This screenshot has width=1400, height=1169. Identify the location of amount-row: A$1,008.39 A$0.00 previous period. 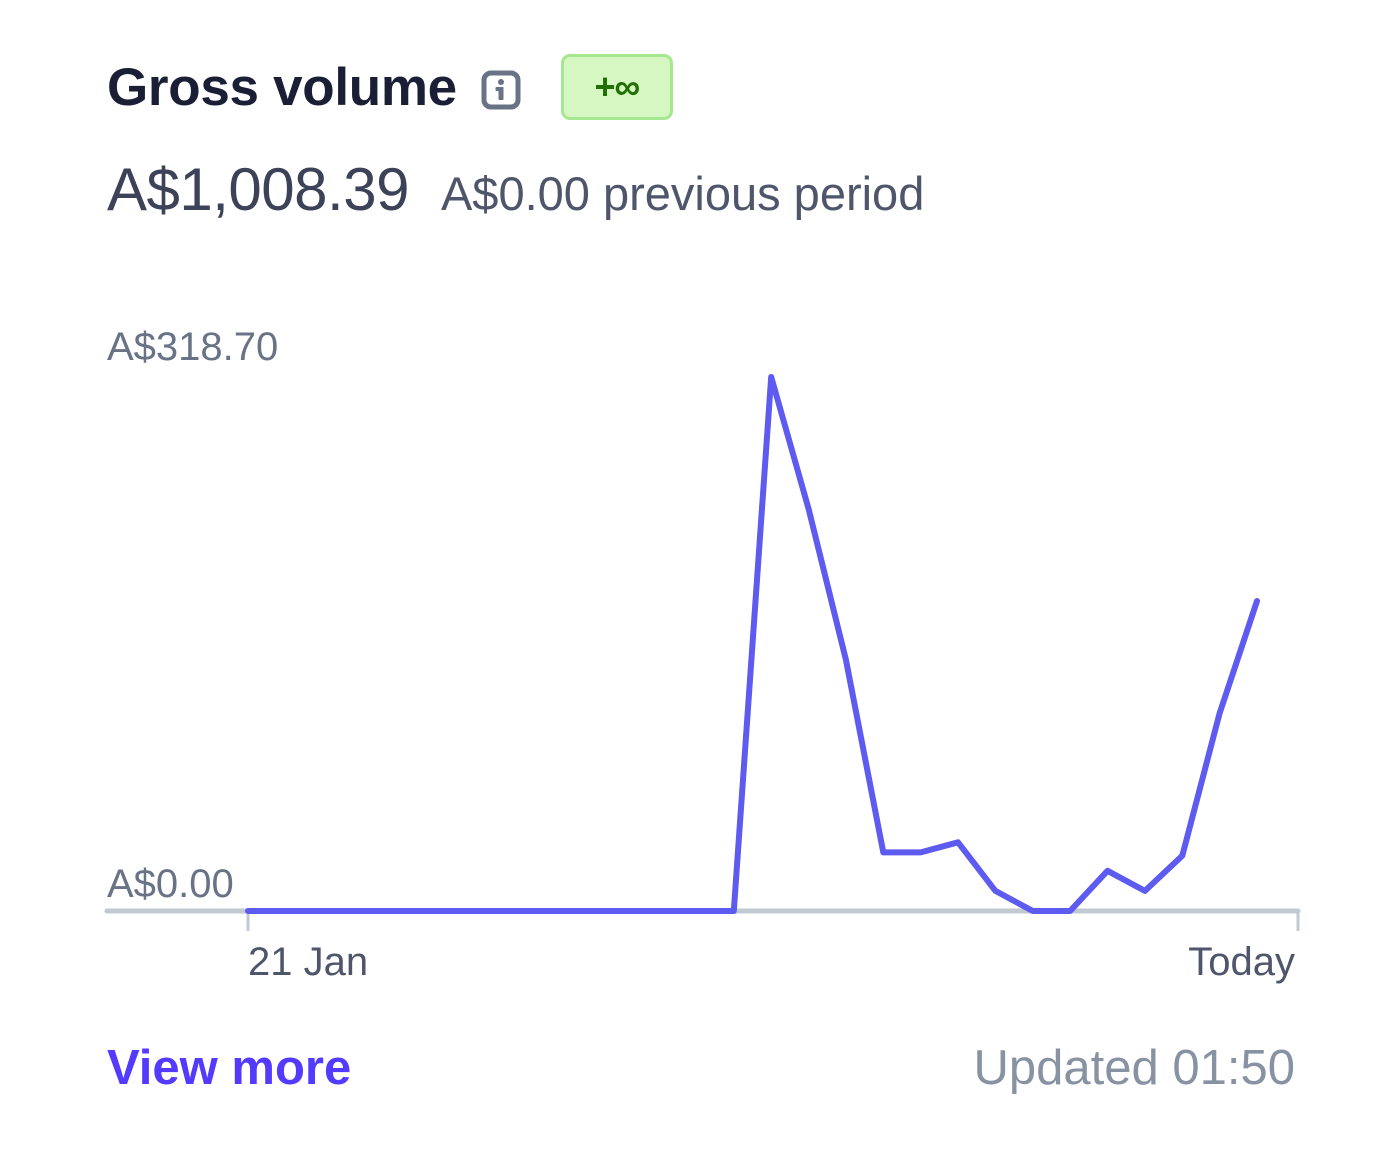
(515, 189).